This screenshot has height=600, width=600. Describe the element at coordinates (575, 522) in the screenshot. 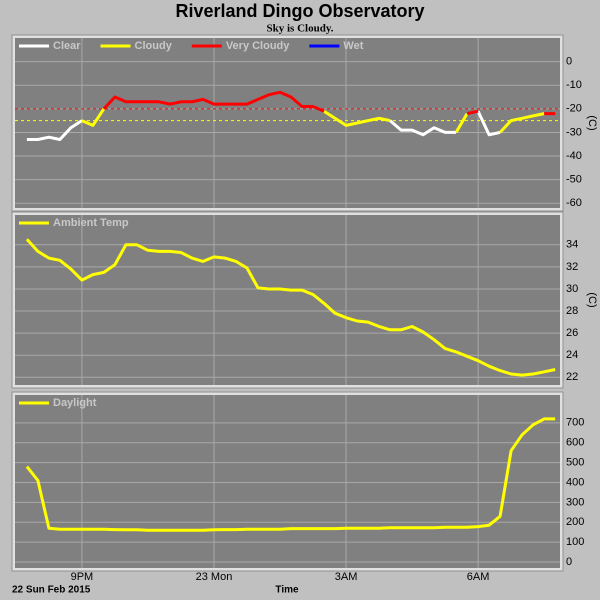

I see `y-tick-label: 200` at that location.